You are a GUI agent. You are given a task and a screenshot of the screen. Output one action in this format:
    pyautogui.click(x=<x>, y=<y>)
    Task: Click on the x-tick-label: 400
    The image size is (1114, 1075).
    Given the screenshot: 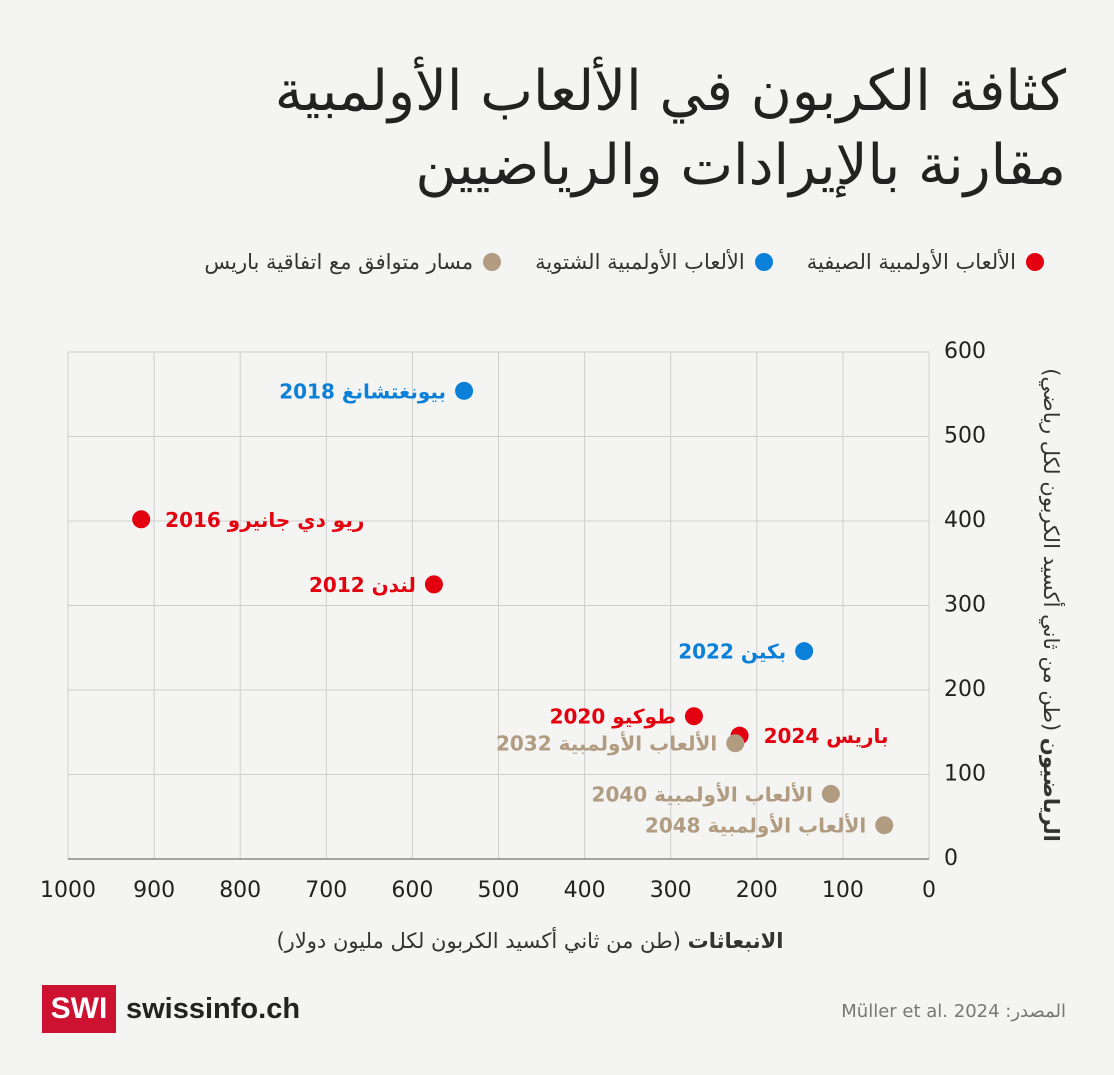 What is the action you would take?
    pyautogui.click(x=585, y=890)
    